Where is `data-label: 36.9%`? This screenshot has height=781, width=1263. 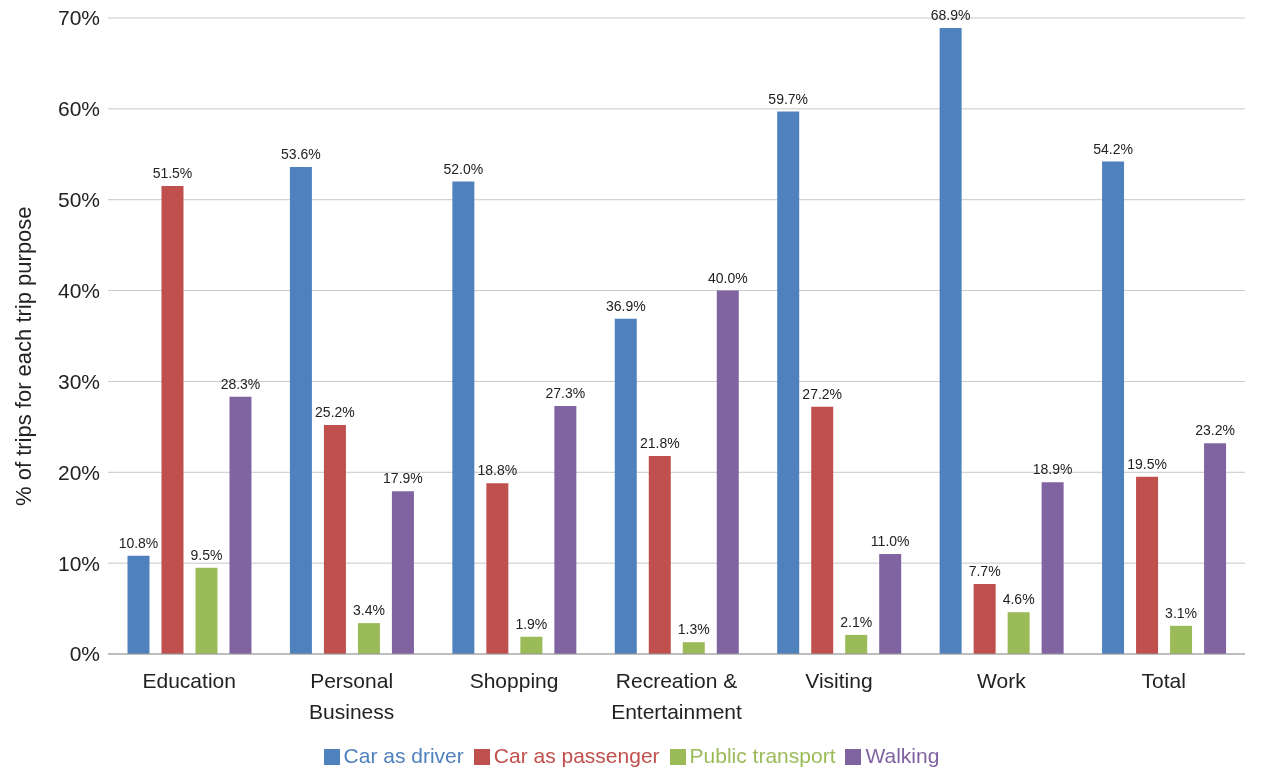 data-label: 36.9% is located at coordinates (625, 305).